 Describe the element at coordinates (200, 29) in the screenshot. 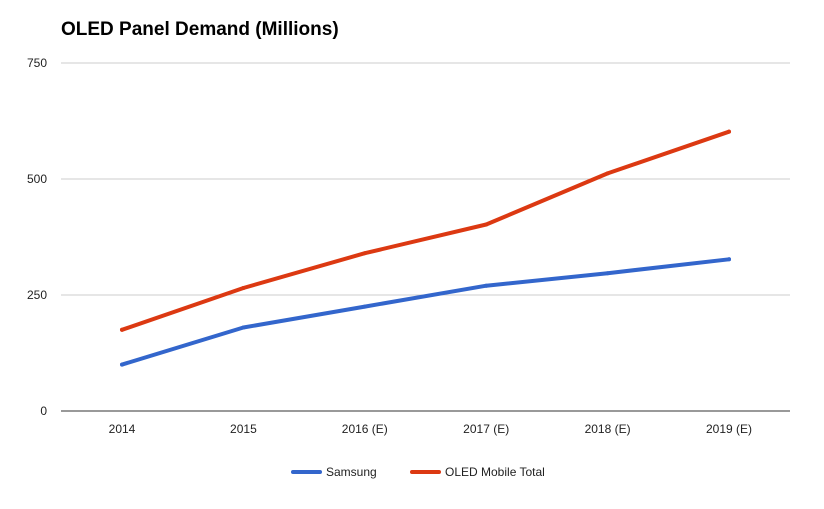

I see `chart-title: OLED Panel Demand (Millions)` at that location.